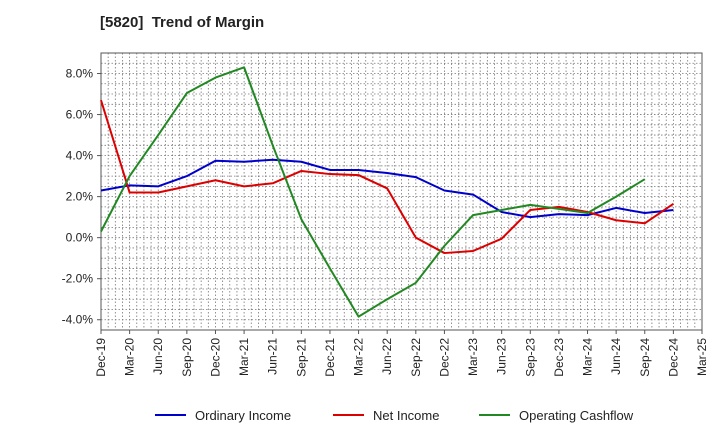 This screenshot has width=720, height=440. I want to click on x-tick-label: Jun-23, so click(502, 356).